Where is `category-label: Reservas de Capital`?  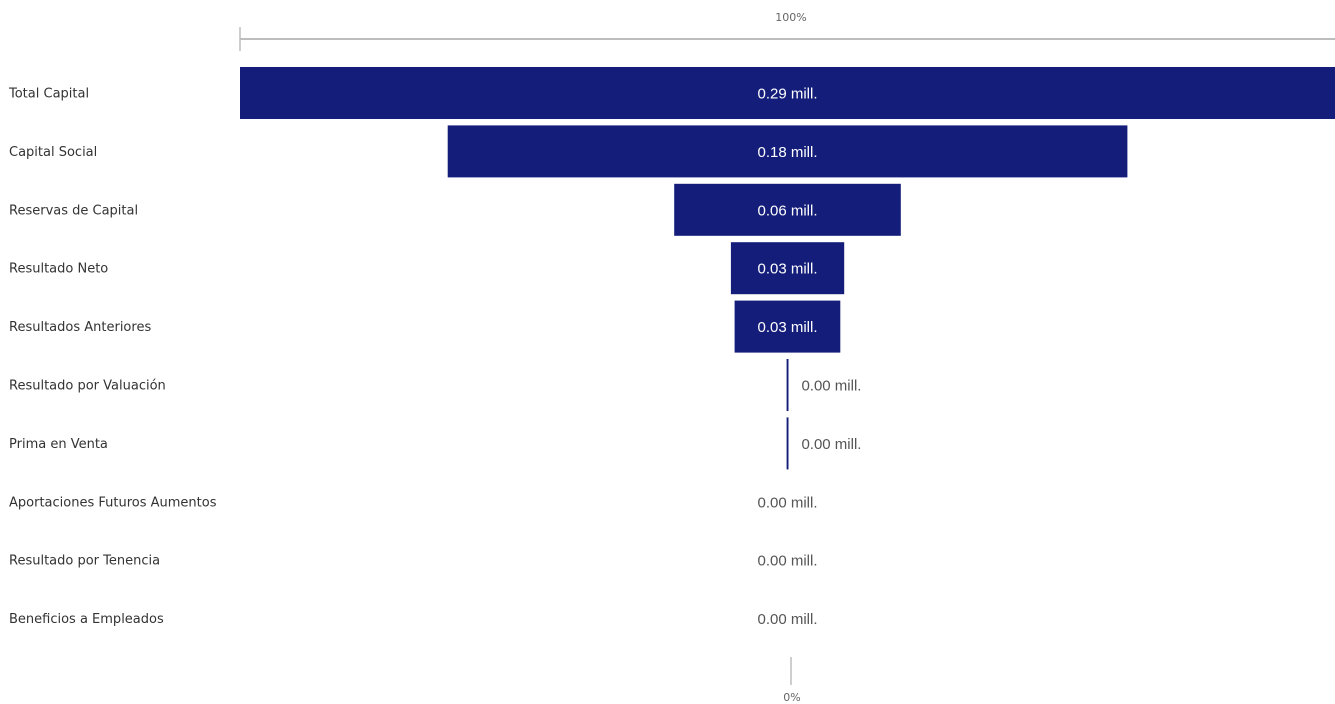
category-label: Reservas de Capital is located at coordinates (73, 210).